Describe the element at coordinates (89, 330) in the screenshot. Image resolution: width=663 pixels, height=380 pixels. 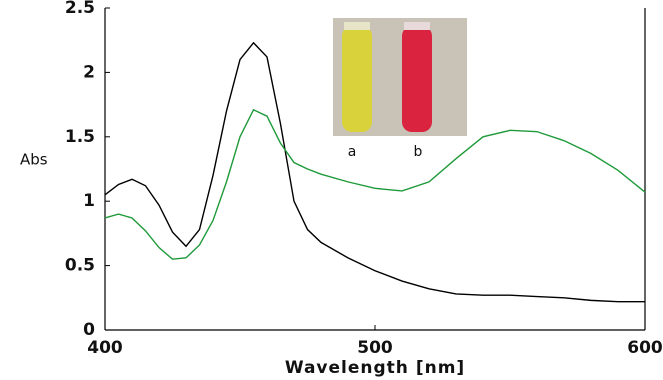
I see `y-tick-label: 0` at that location.